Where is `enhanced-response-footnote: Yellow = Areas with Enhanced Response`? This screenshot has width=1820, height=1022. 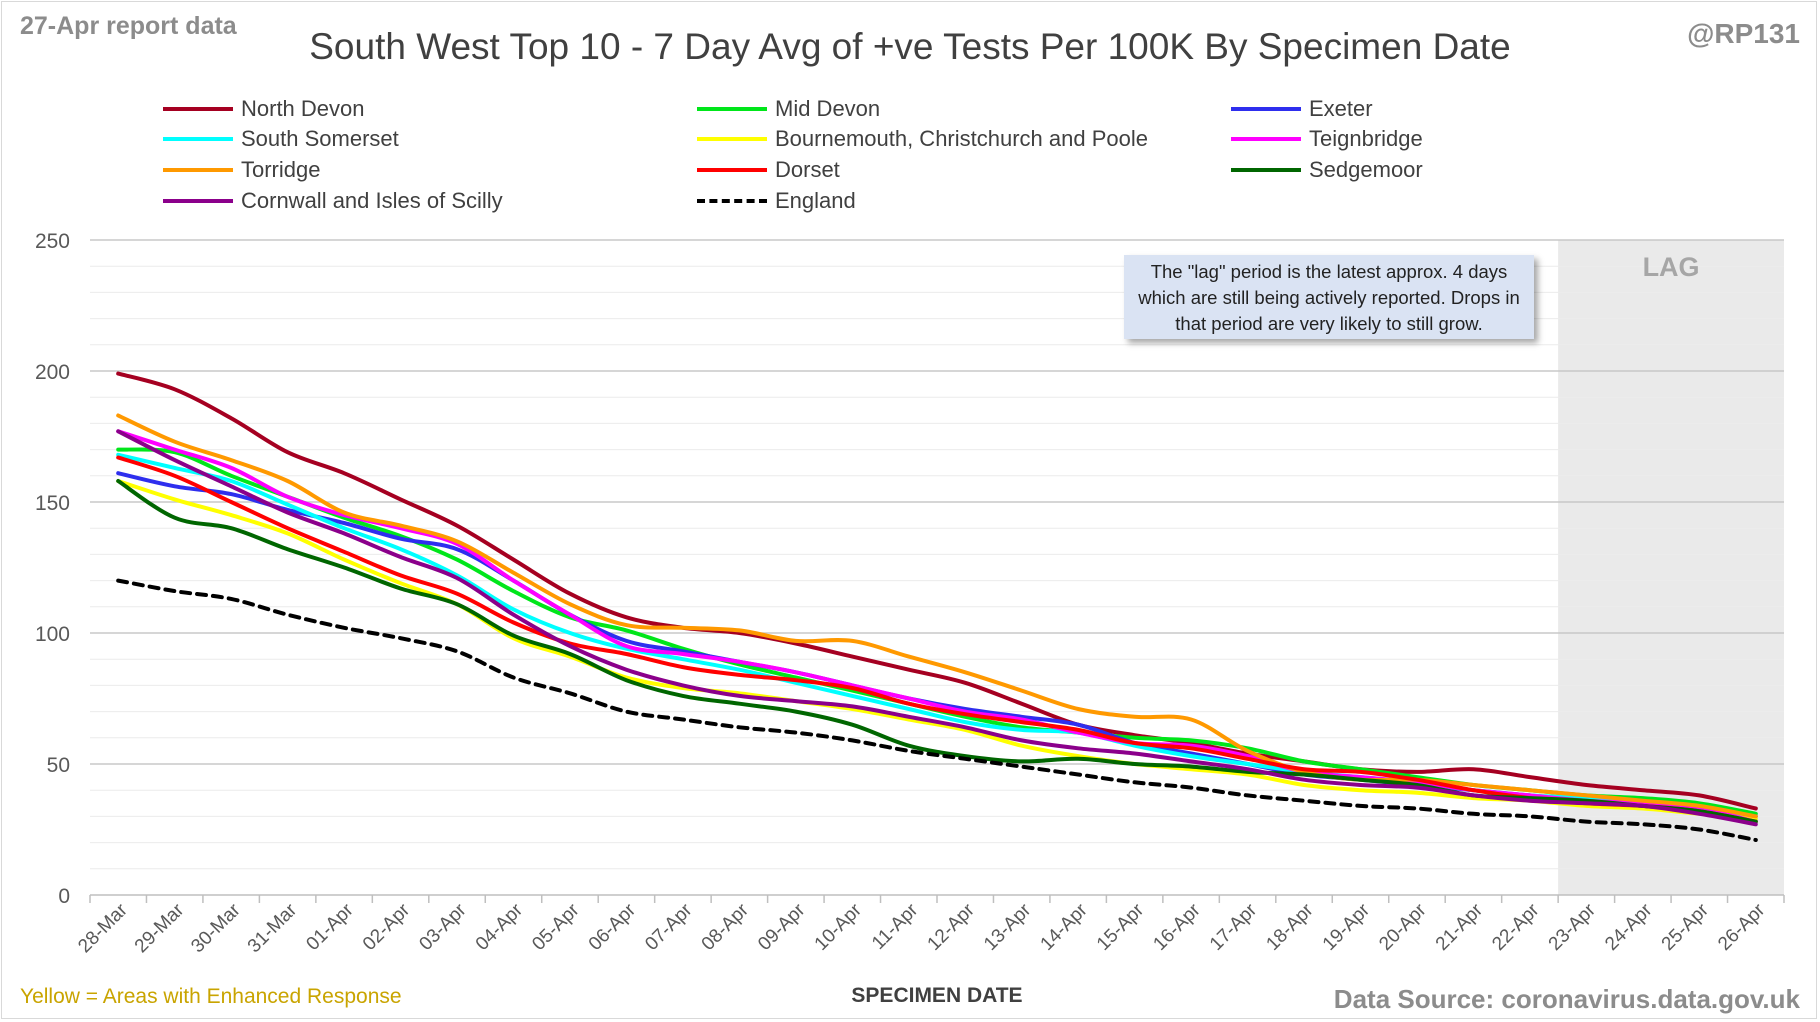
enhanced-response-footnote: Yellow = Areas with Enhanced Response is located at coordinates (211, 996).